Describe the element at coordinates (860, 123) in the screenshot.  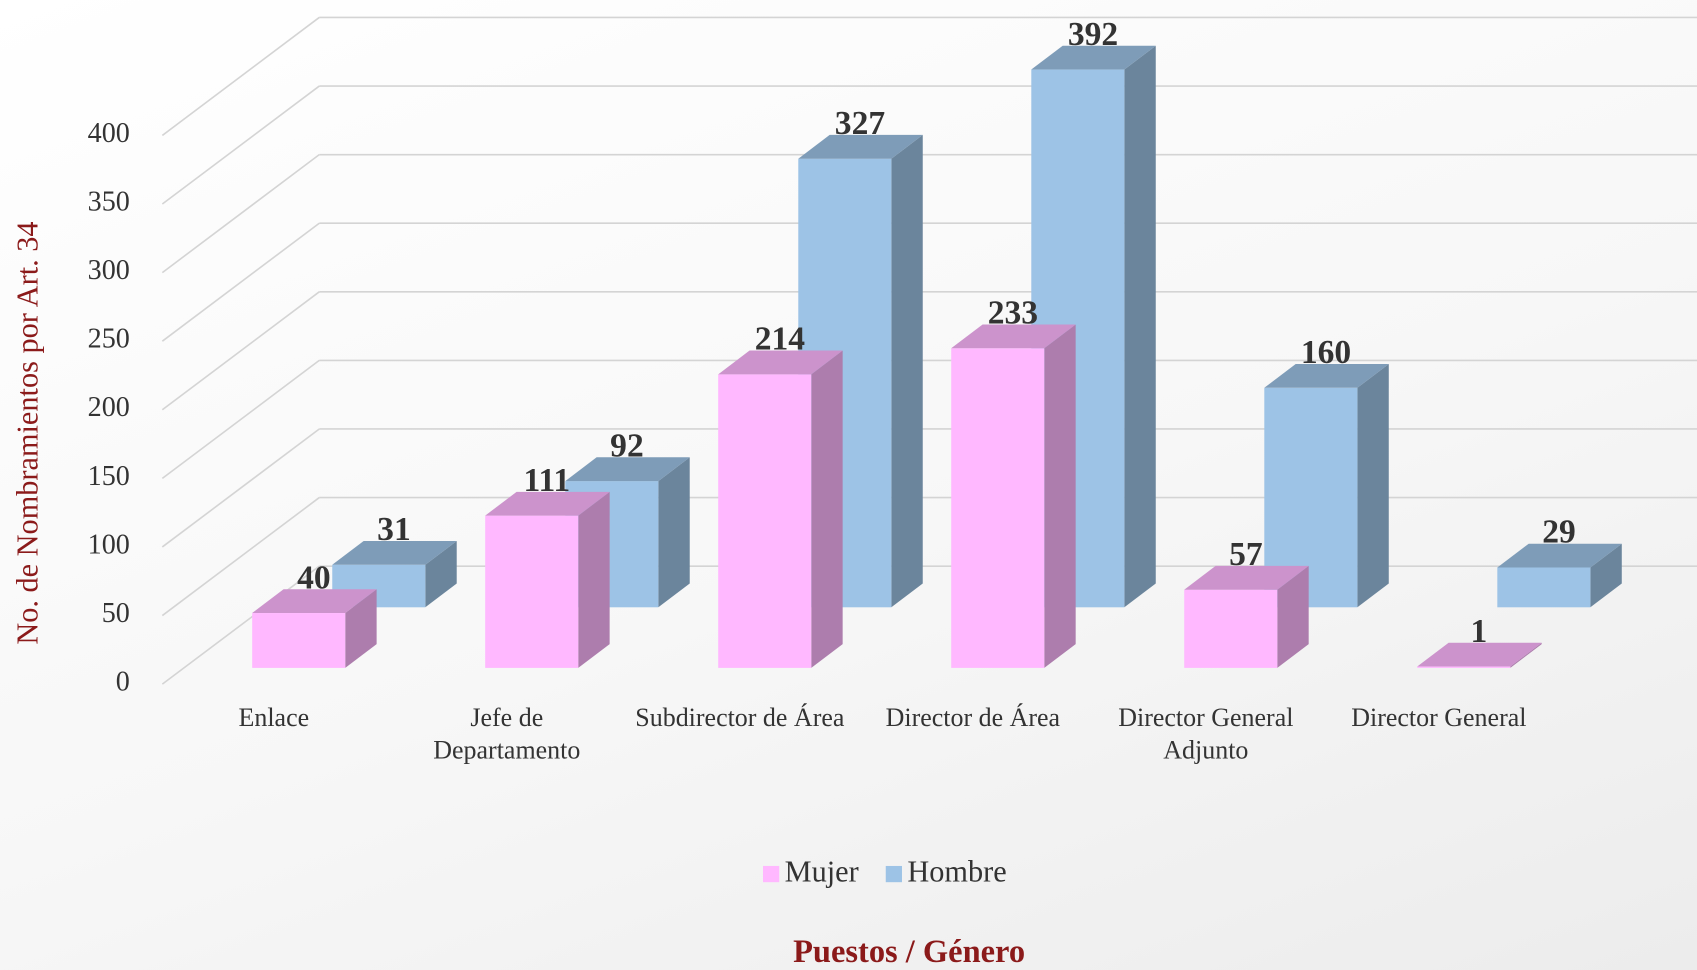
I see `data-label: 327` at that location.